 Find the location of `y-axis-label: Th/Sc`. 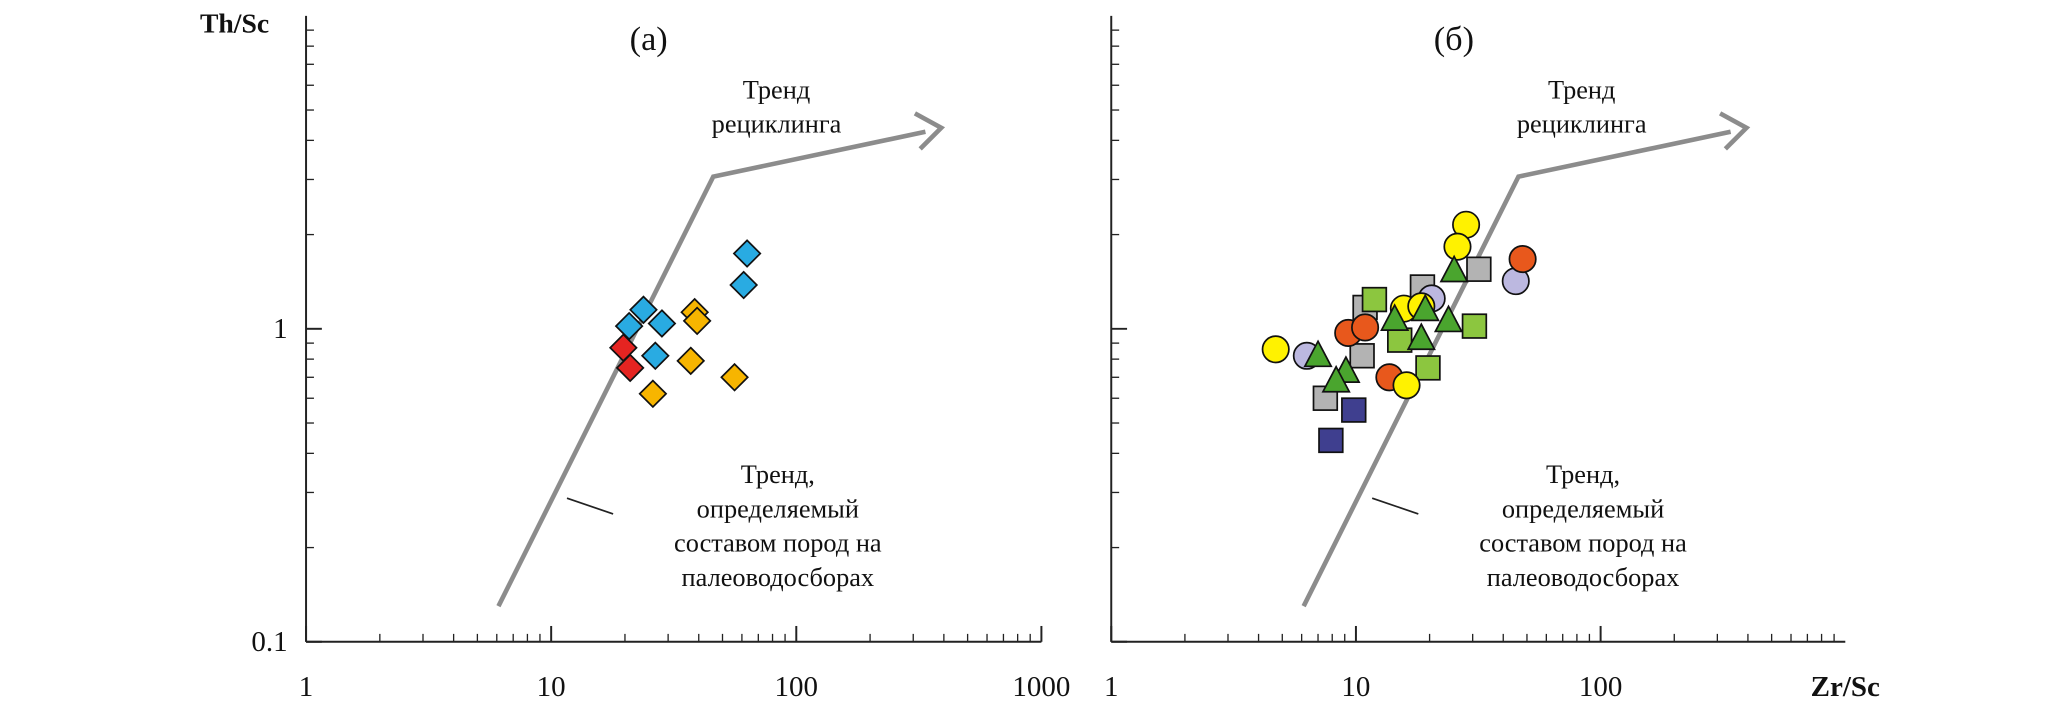

y-axis-label: Th/Sc is located at coordinates (234, 23).